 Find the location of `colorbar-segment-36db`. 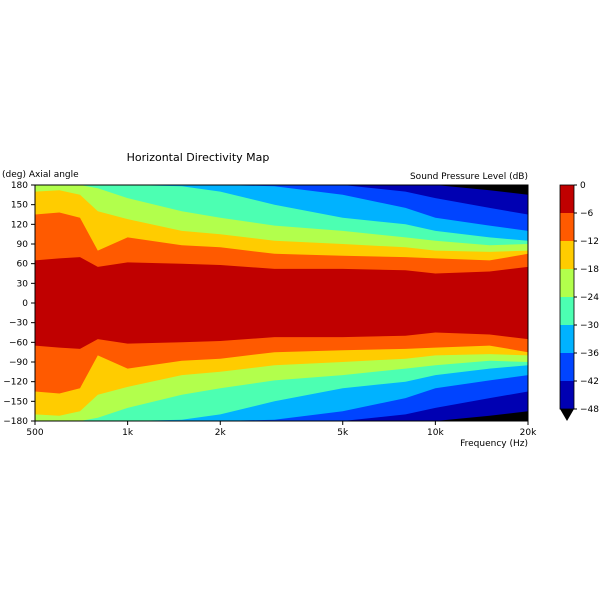

colorbar-segment-36db is located at coordinates (567, 339).